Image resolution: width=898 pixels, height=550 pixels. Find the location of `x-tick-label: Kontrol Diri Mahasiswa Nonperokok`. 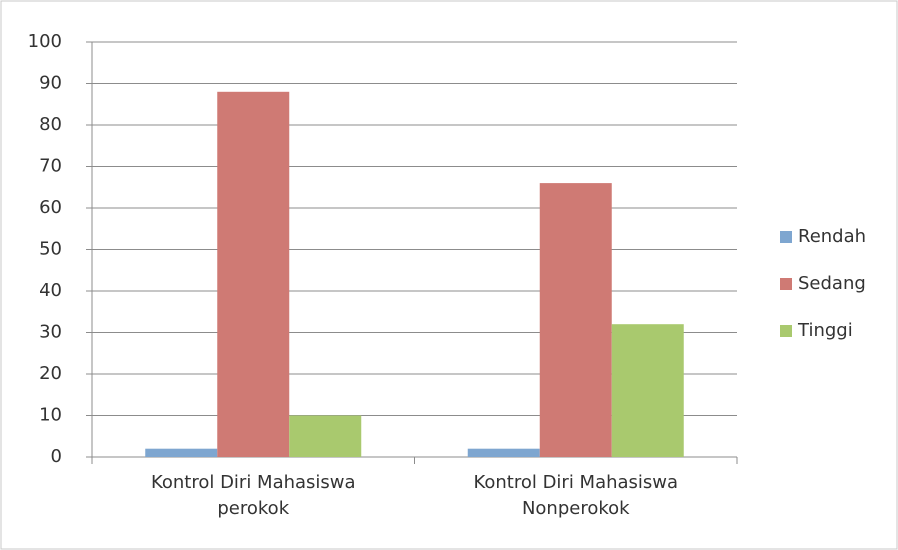

x-tick-label: Kontrol Diri Mahasiswa Nonperokok is located at coordinates (576, 495).